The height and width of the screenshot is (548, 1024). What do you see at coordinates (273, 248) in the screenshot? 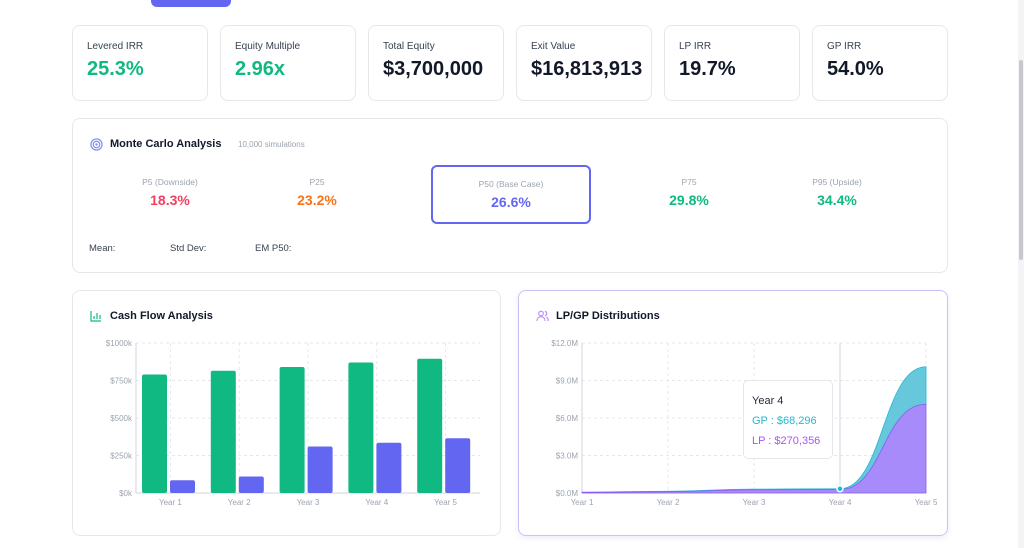
I see `em-p50-label: EM P50:` at bounding box center [273, 248].